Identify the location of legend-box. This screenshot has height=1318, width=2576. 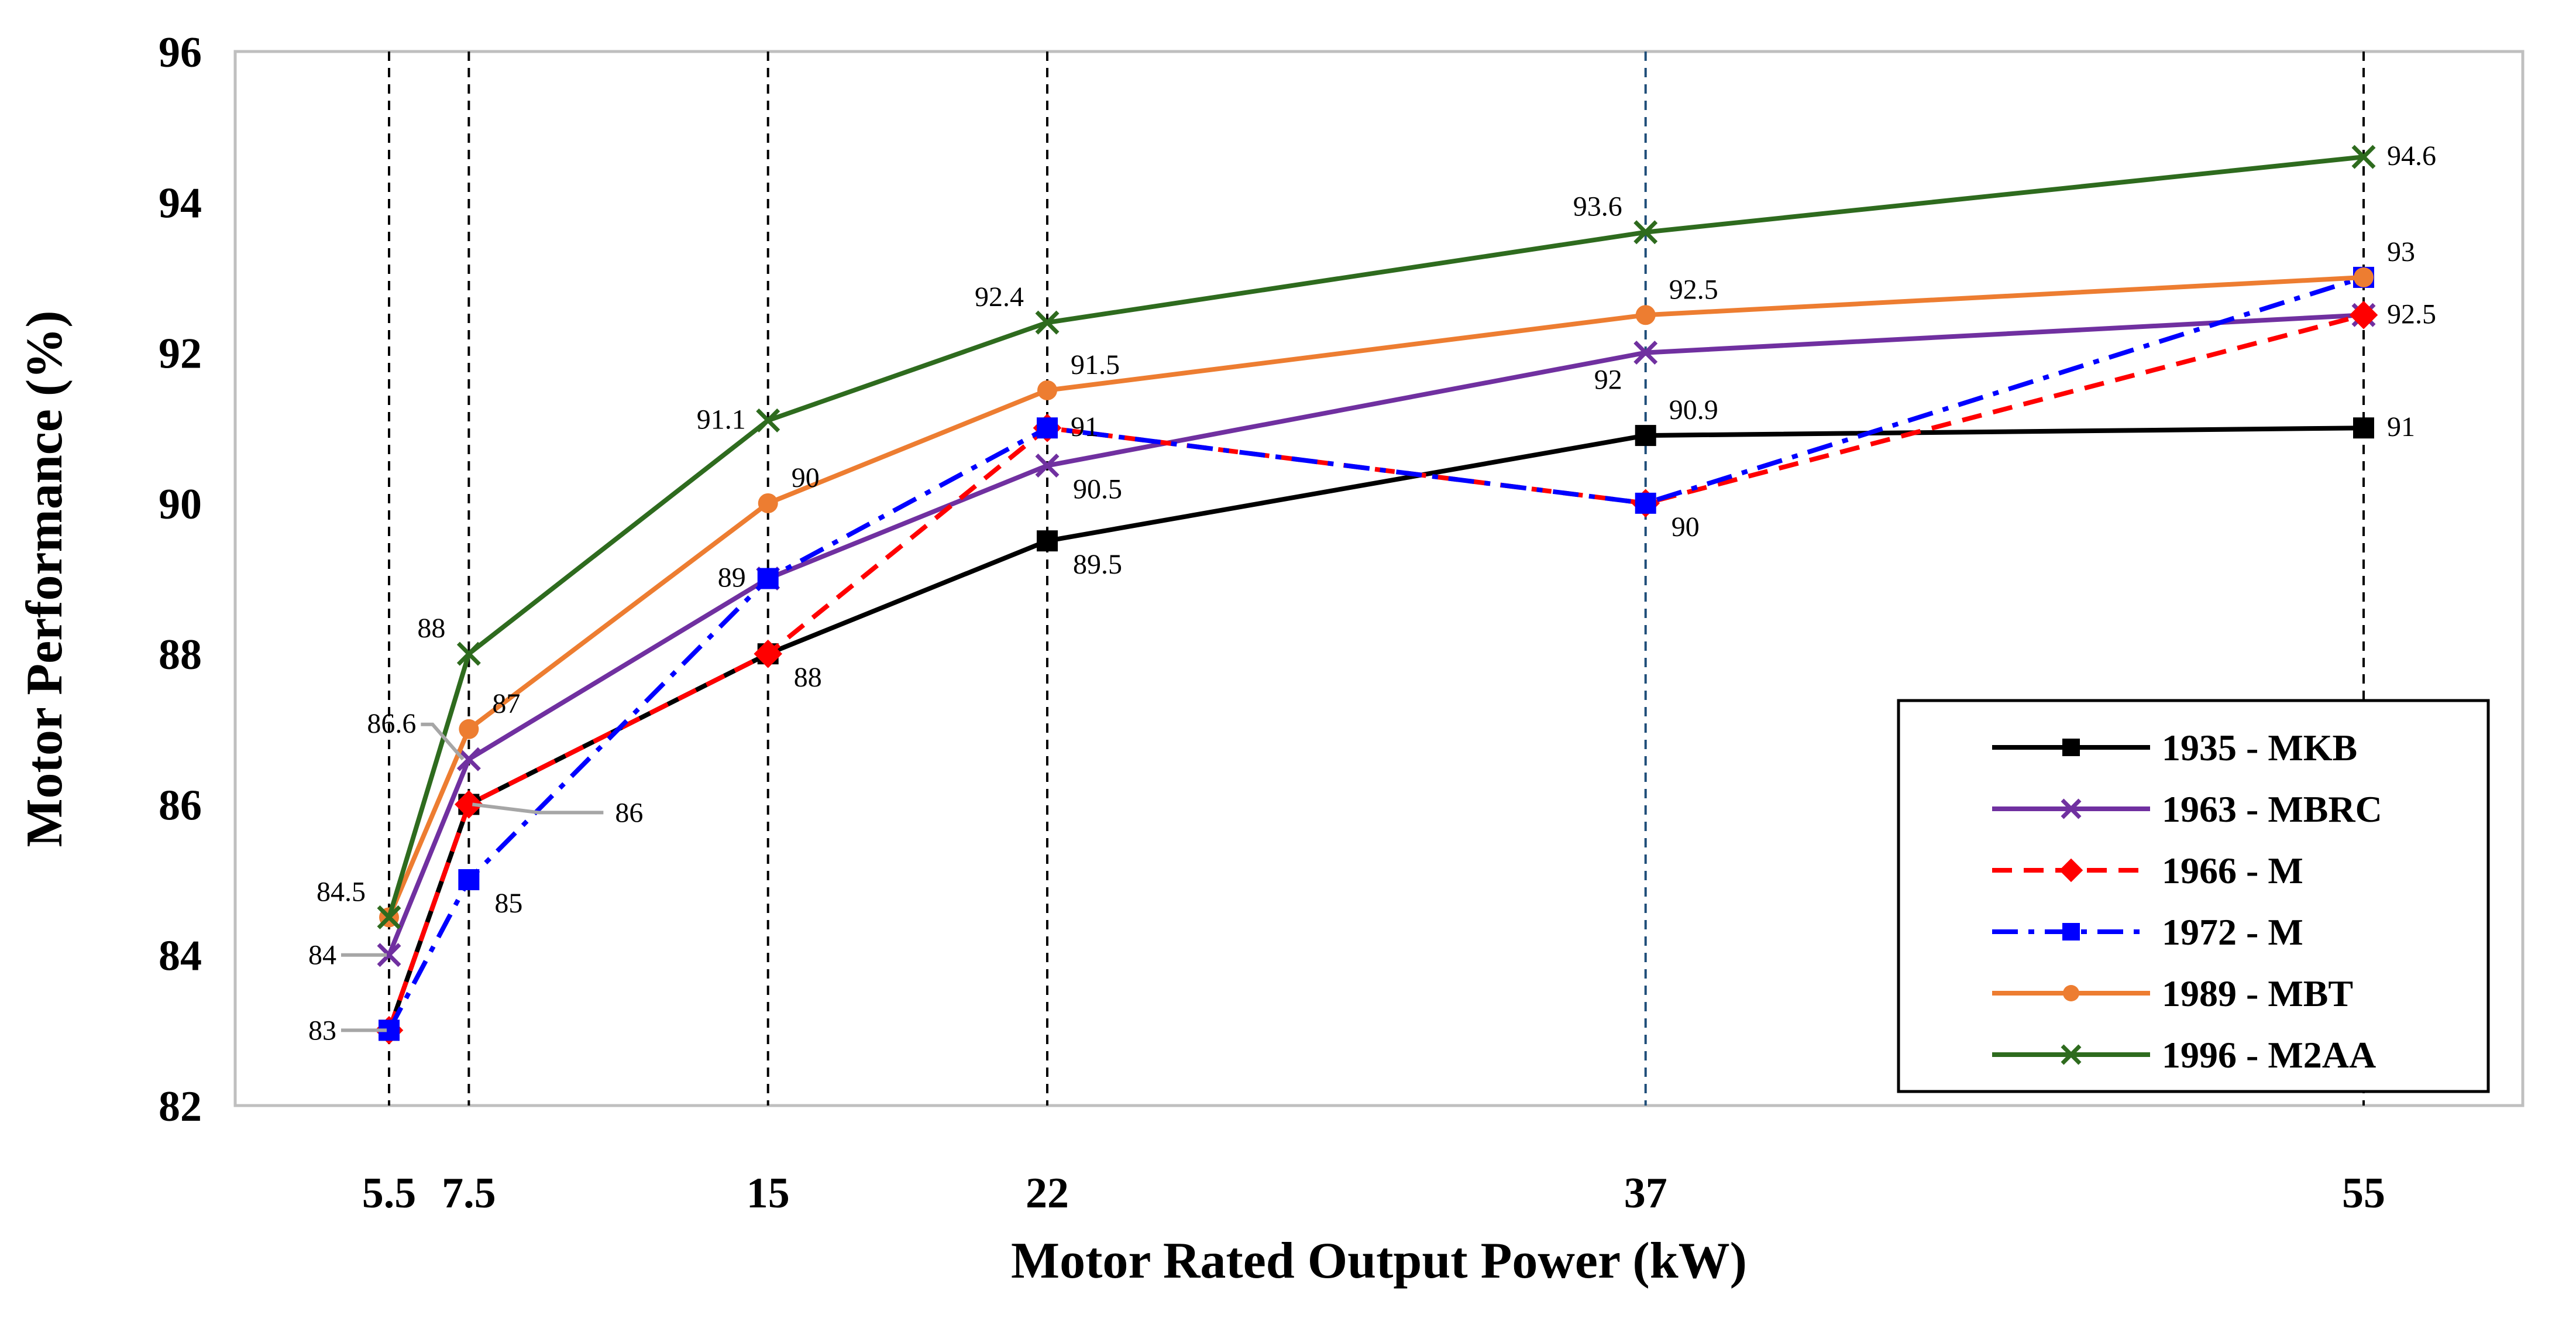
(2194, 896).